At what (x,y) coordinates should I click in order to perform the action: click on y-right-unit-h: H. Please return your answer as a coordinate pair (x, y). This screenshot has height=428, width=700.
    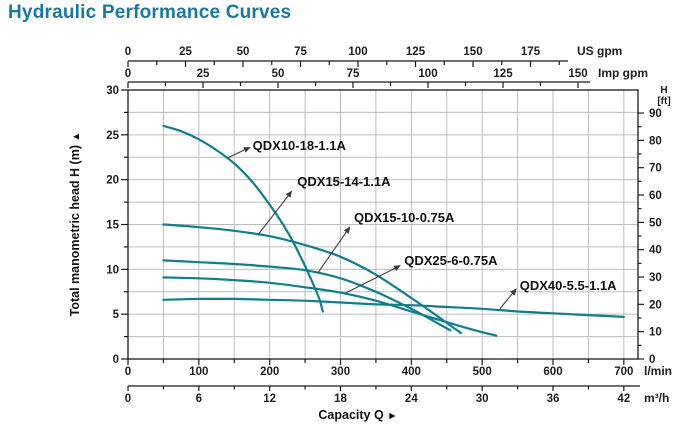
    Looking at the image, I should click on (663, 90).